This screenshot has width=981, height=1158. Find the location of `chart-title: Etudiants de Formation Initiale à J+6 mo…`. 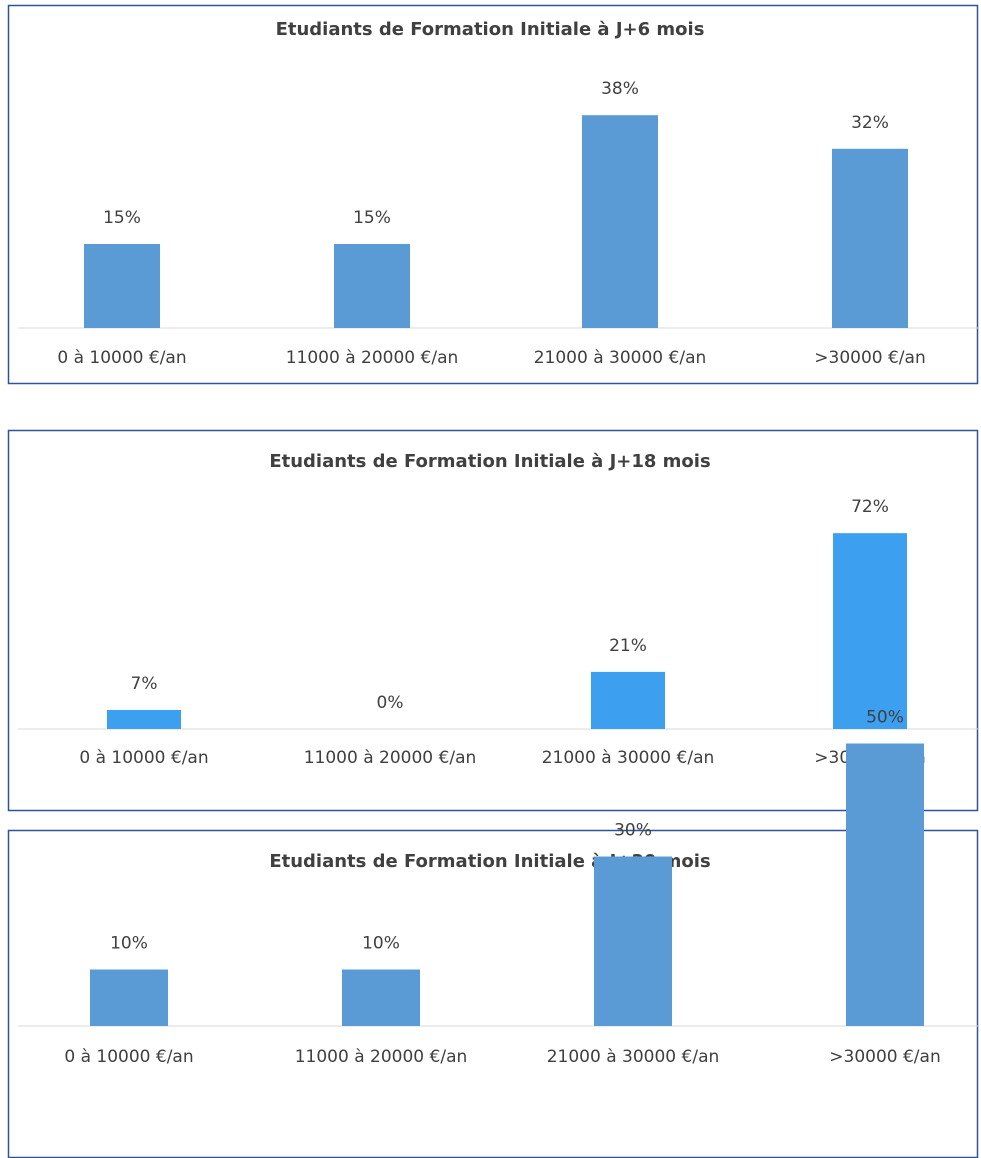

chart-title: Etudiants de Formation Initiale à J+6 mo… is located at coordinates (490, 29).